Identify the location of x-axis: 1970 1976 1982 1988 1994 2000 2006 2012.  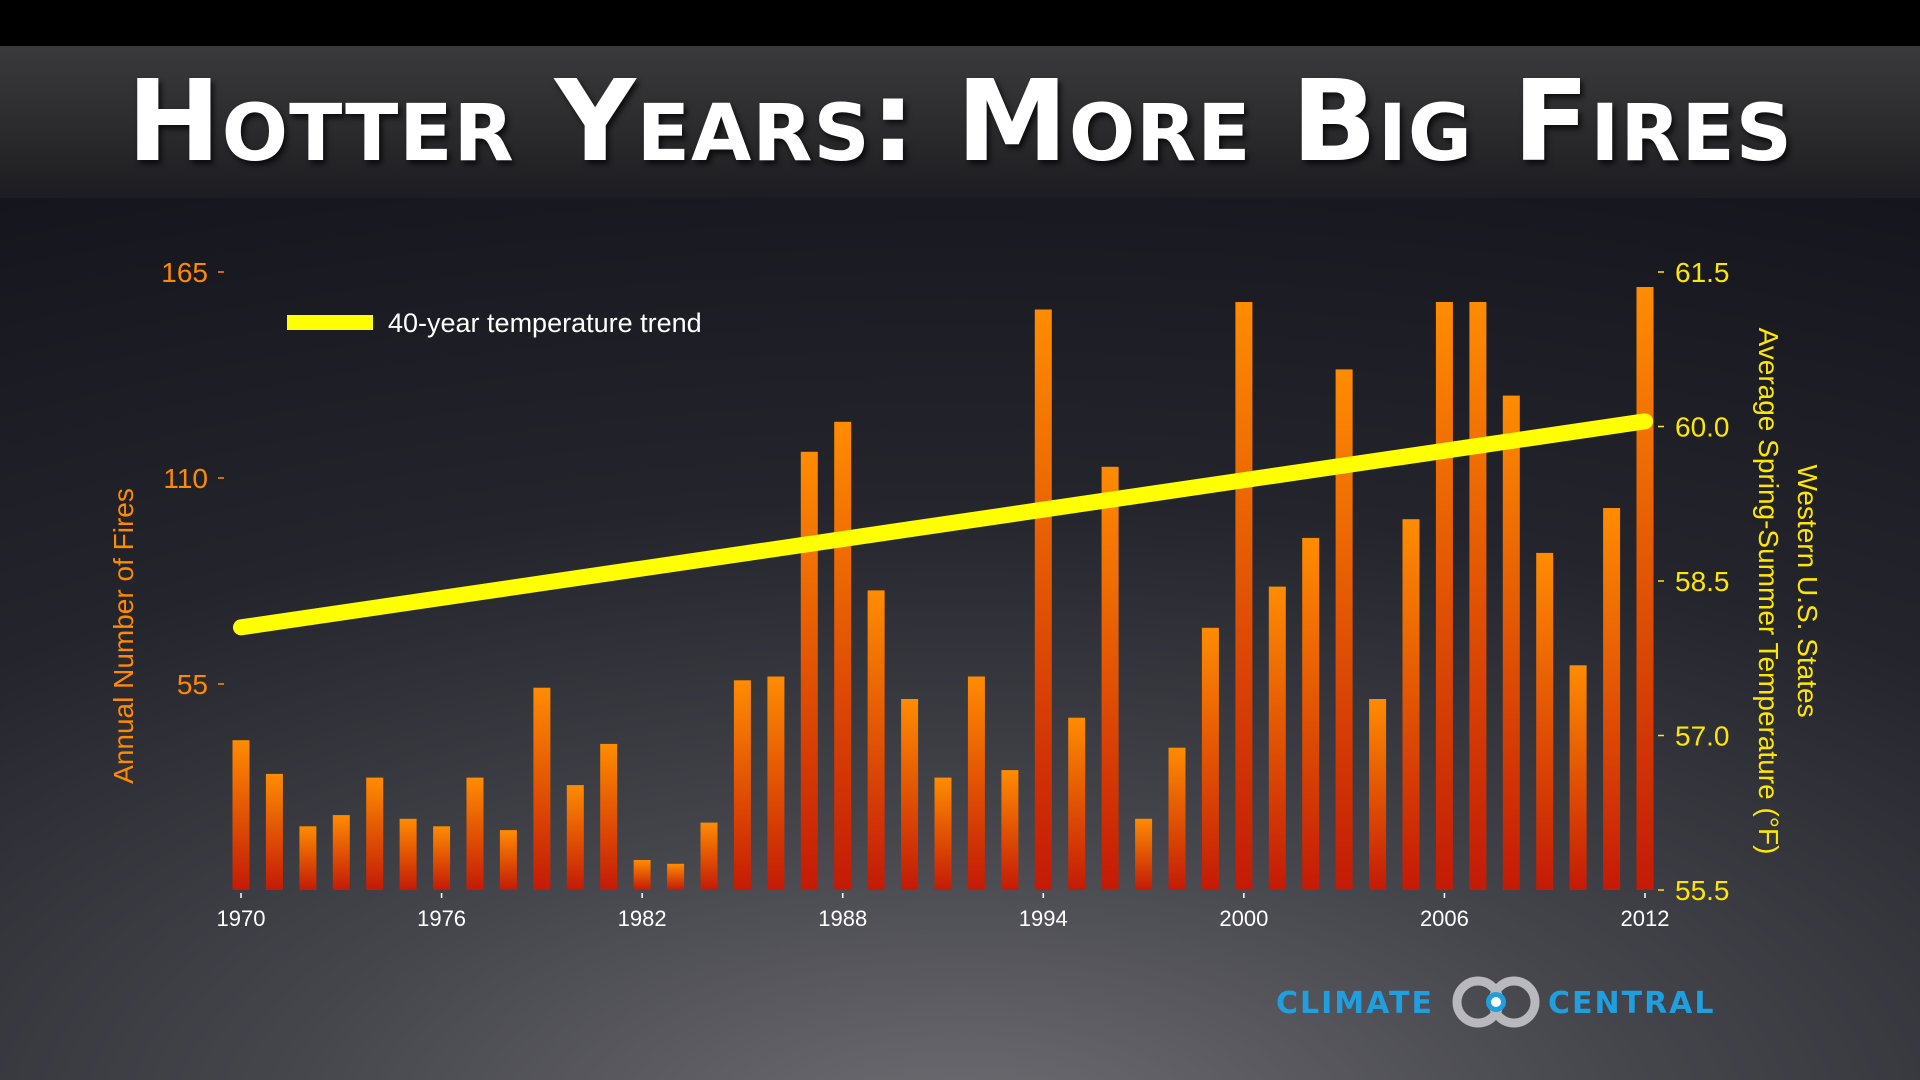
(943, 912).